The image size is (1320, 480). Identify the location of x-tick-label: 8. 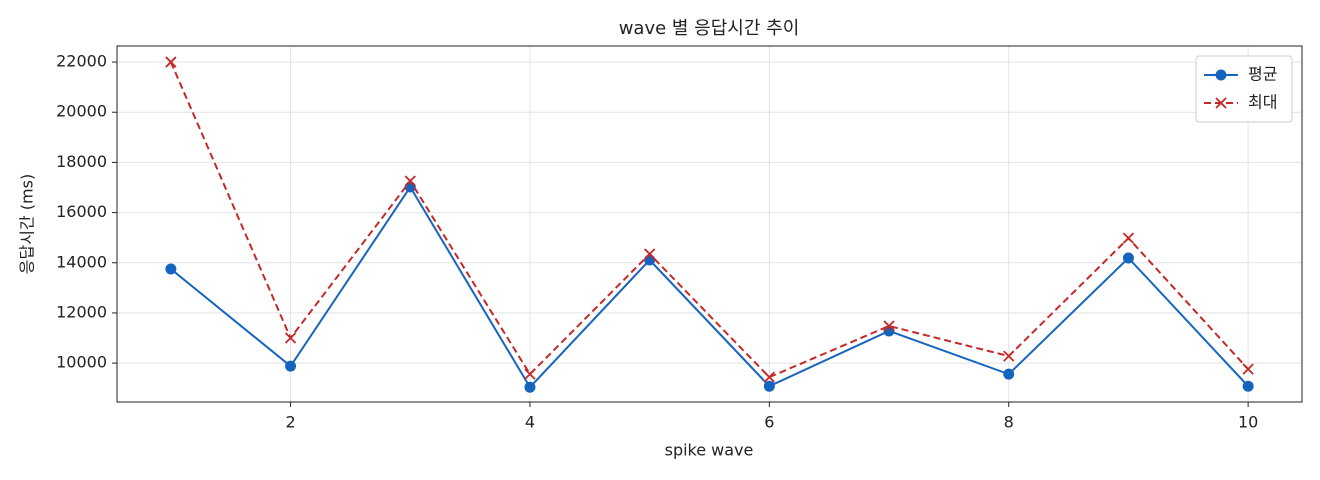
(1009, 422).